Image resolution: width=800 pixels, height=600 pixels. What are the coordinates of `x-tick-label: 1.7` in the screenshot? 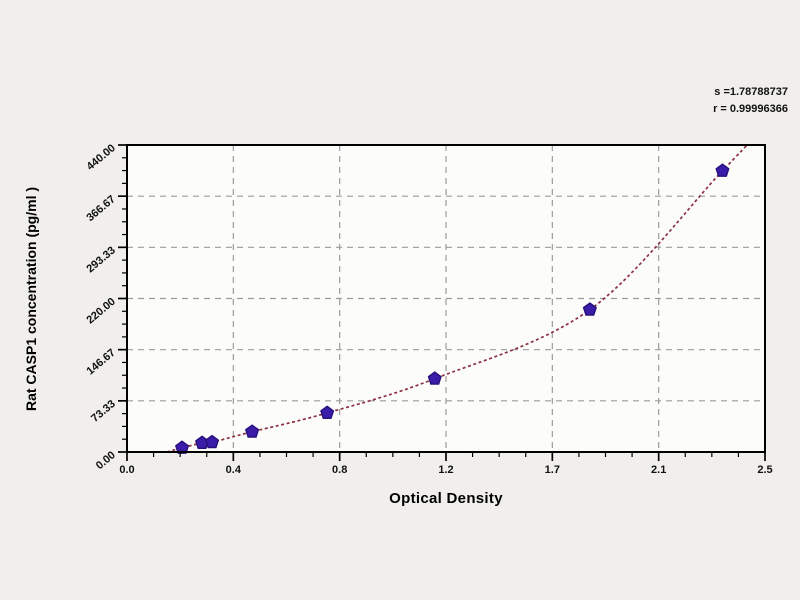 It's located at (552, 470).